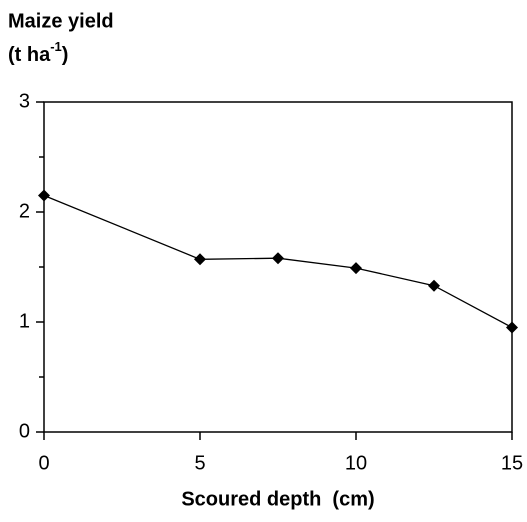 This screenshot has height=522, width=527. What do you see at coordinates (29, 55) in the screenshot?
I see `y-axis-label-part: (t ha` at bounding box center [29, 55].